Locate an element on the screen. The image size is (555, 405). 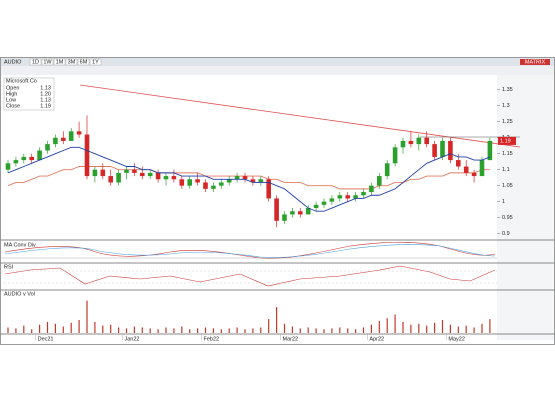
matrix-label: MATRIX is located at coordinates (535, 62).